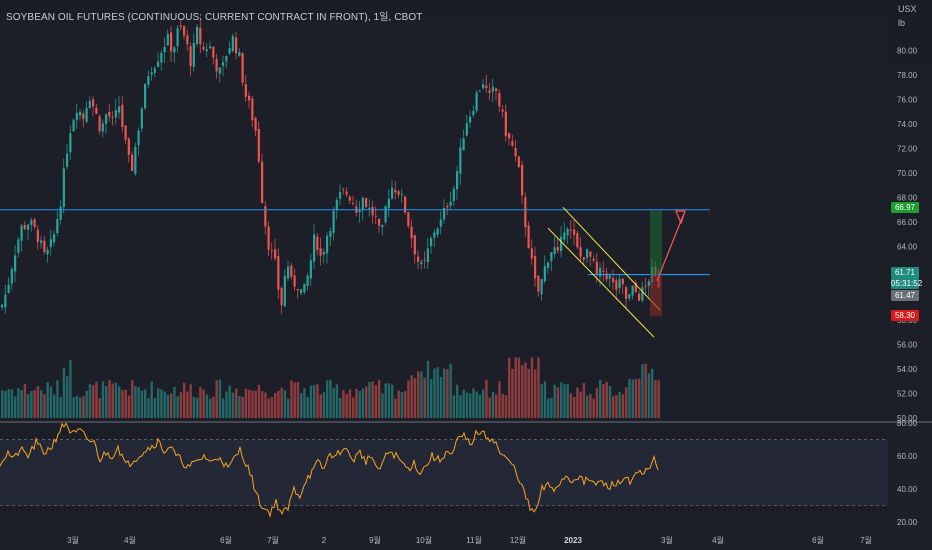 The width and height of the screenshot is (932, 550). I want to click on x-tick-label: 9월, so click(375, 540).